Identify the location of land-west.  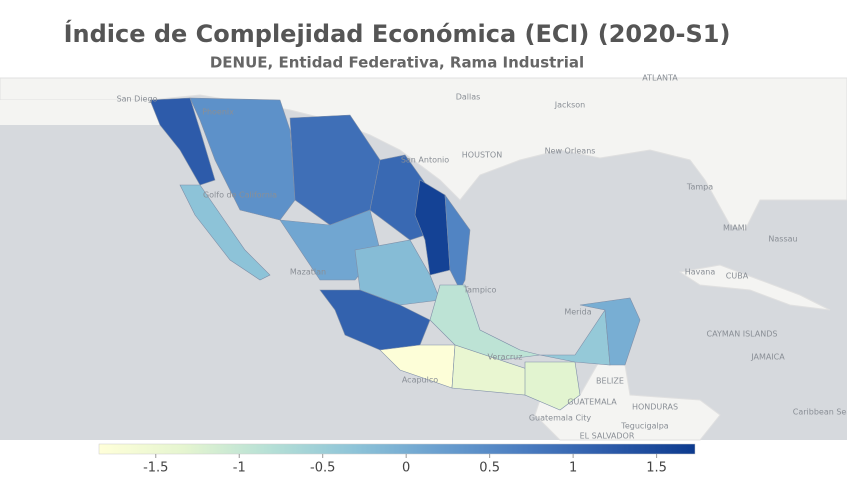
(80, 112).